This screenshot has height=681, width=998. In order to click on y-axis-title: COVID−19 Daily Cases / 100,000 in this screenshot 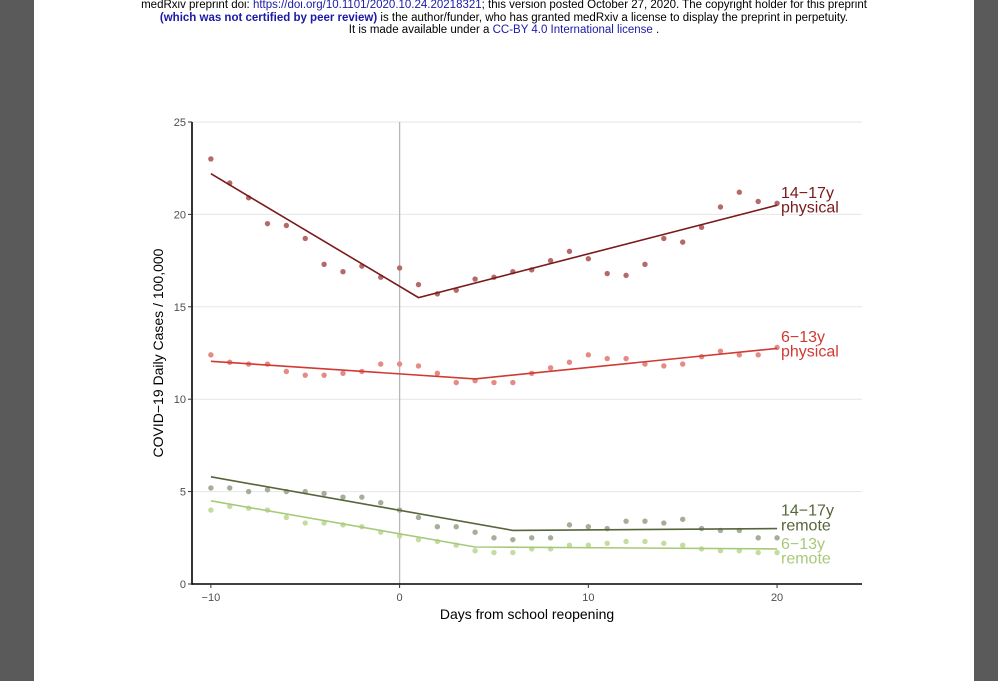, I will do `click(158, 352)`.